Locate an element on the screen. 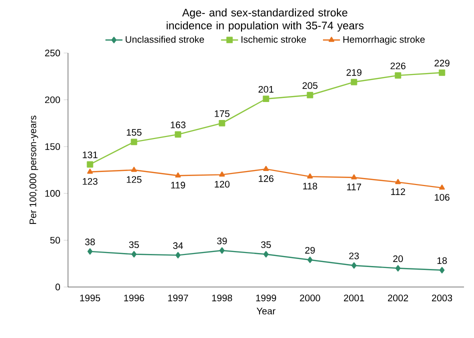 The height and width of the screenshot is (338, 474). data-label: 38 is located at coordinates (90, 242).